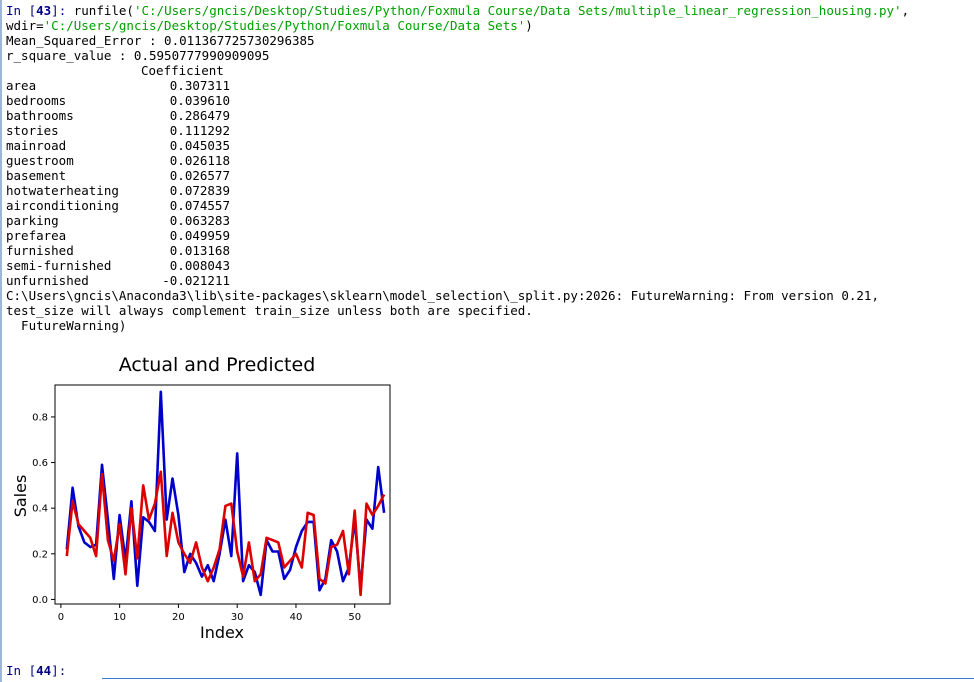 This screenshot has height=682, width=974. What do you see at coordinates (32, 130) in the screenshot?
I see `coefficient-feature-name: stories` at bounding box center [32, 130].